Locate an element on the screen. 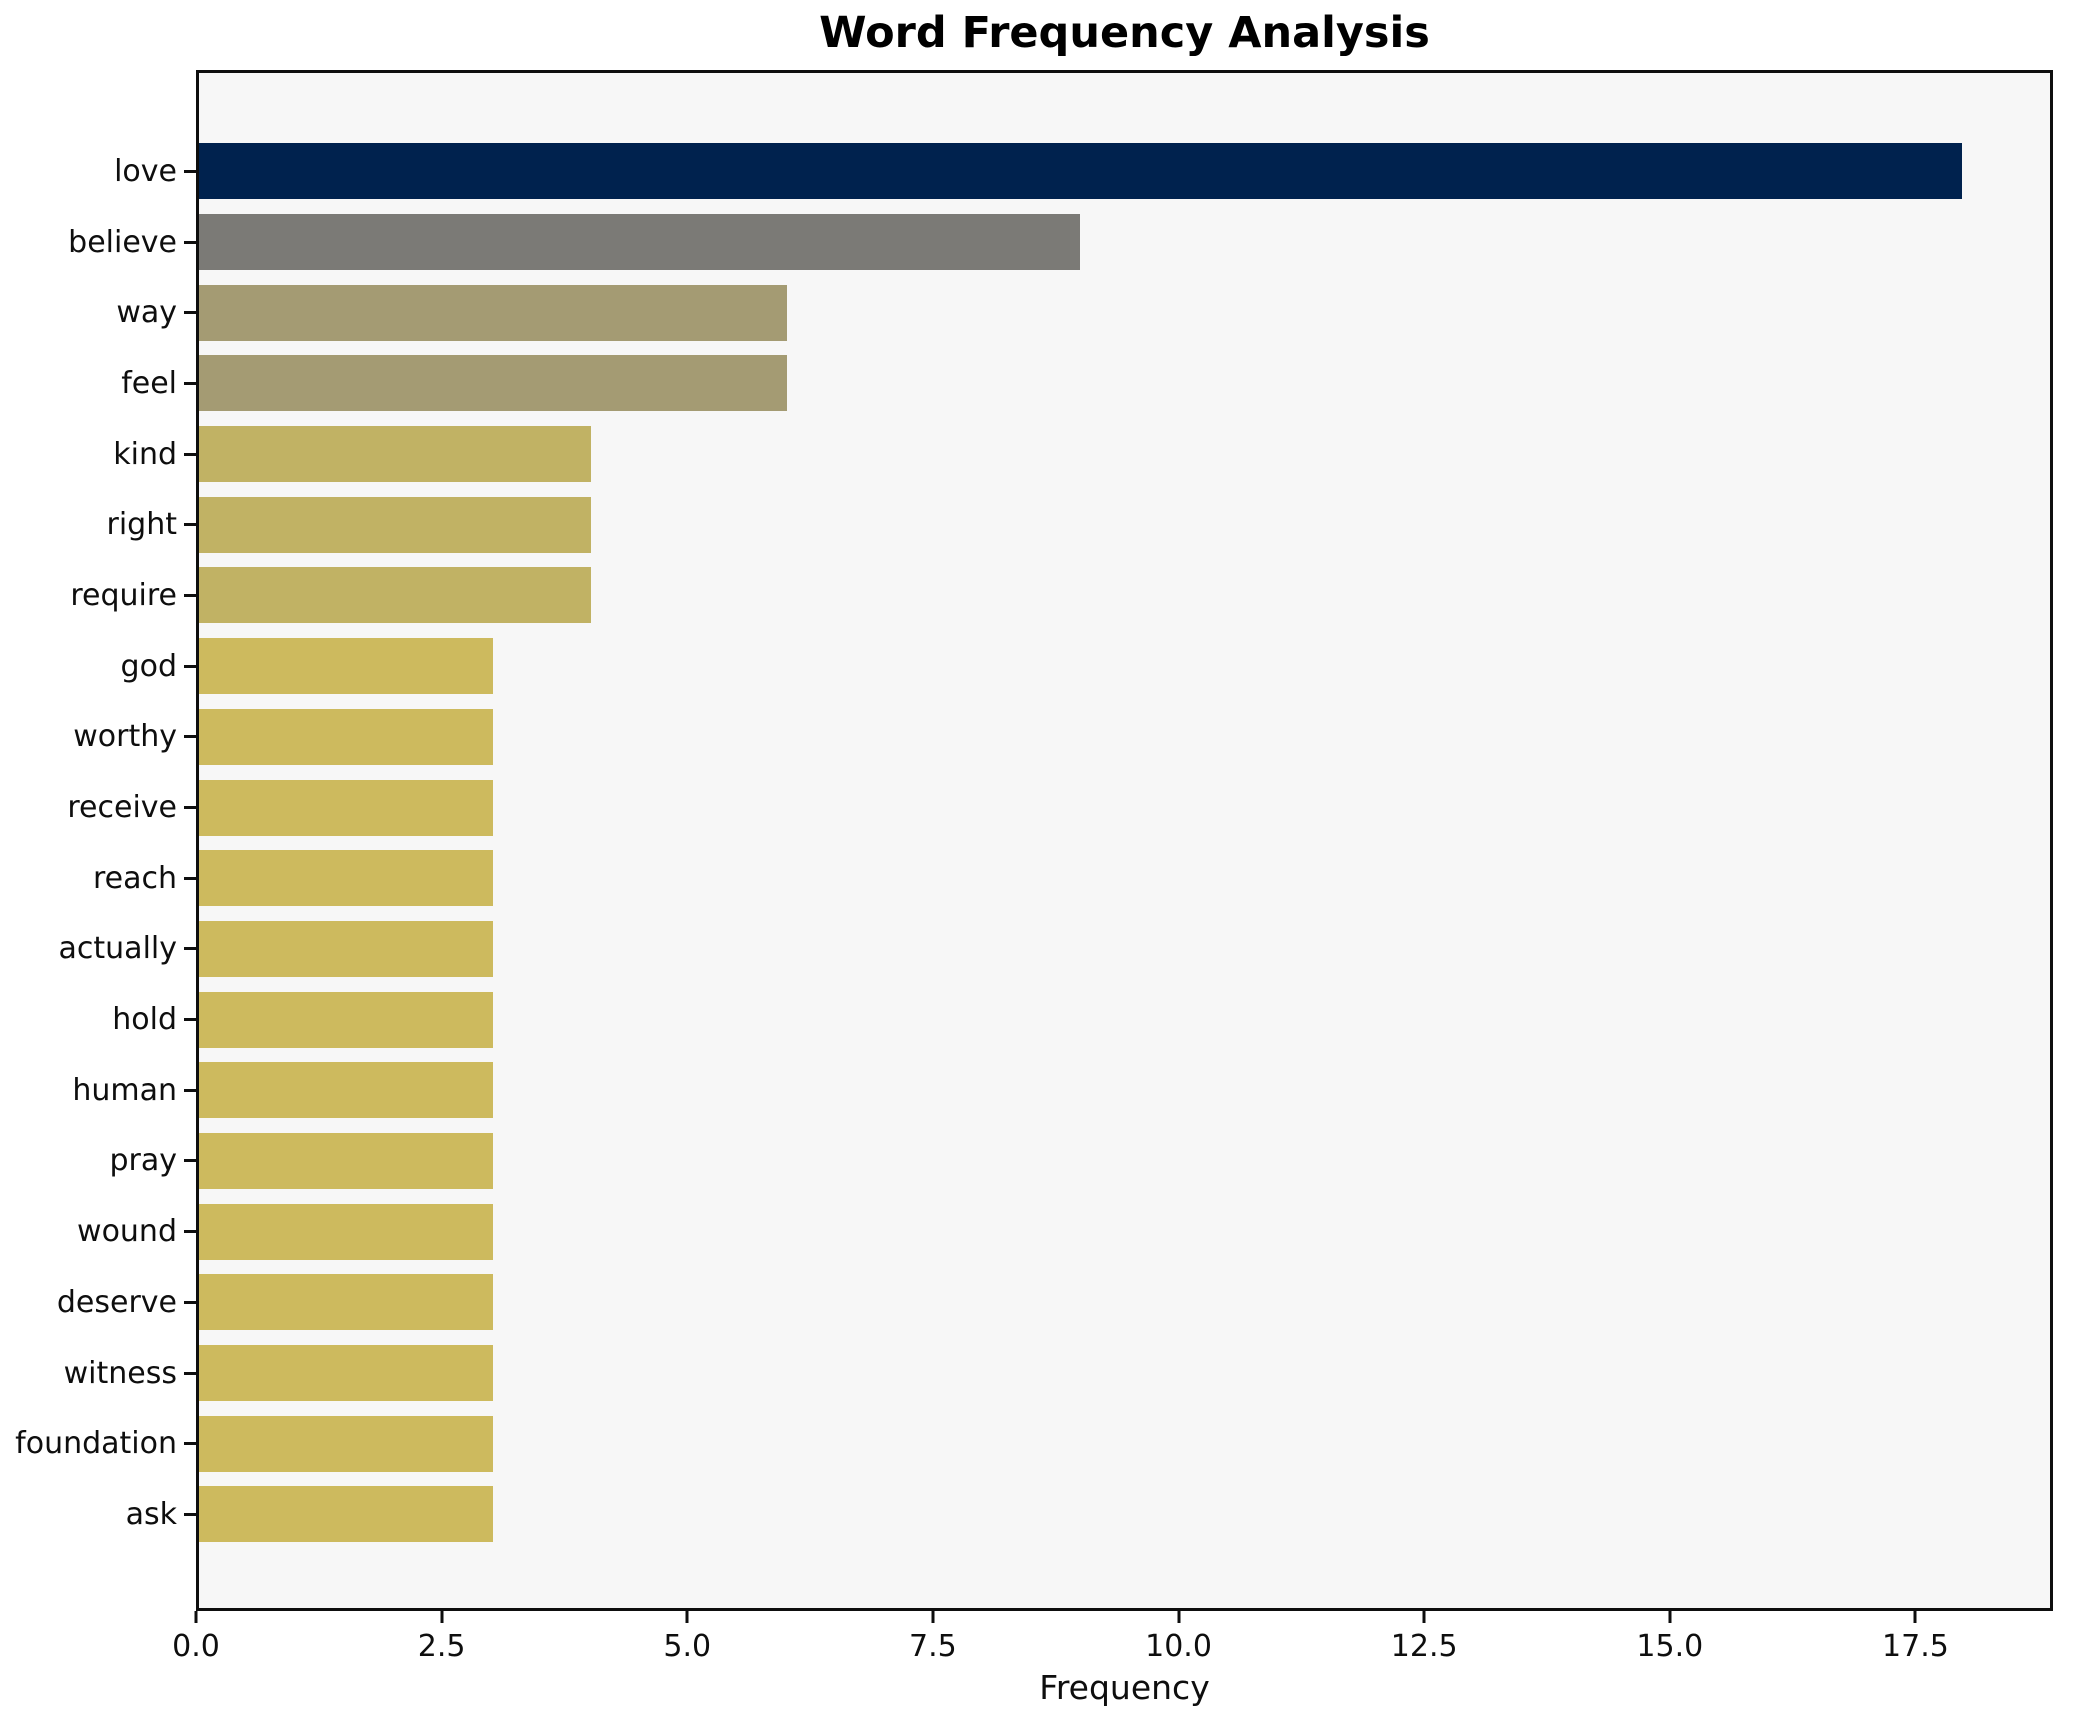 This screenshot has width=2075, height=1722. bar-require is located at coordinates (395, 595).